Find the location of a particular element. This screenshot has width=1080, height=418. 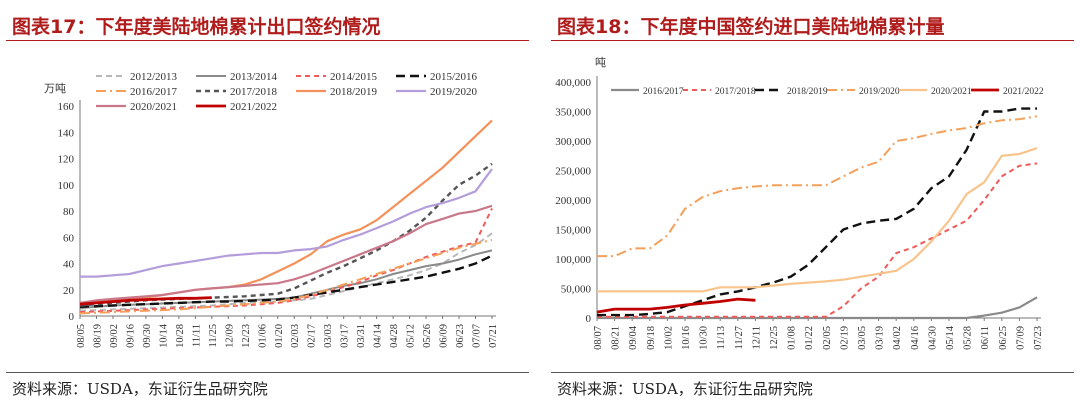

legend-label: 2014/2015 is located at coordinates (354, 77).